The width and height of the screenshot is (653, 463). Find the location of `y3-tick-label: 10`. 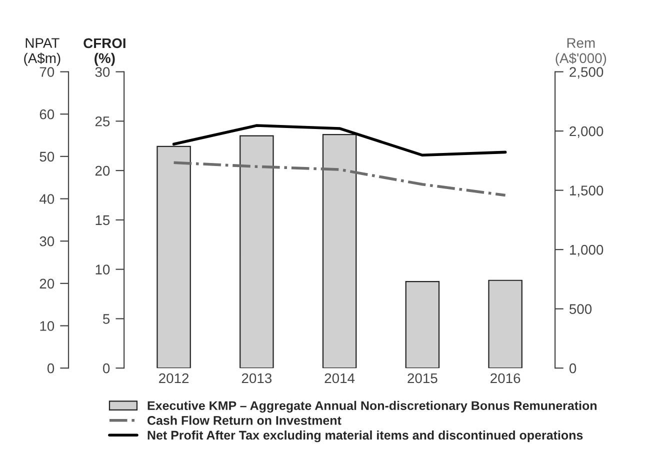

y3-tick-label: 10 is located at coordinates (47, 326).